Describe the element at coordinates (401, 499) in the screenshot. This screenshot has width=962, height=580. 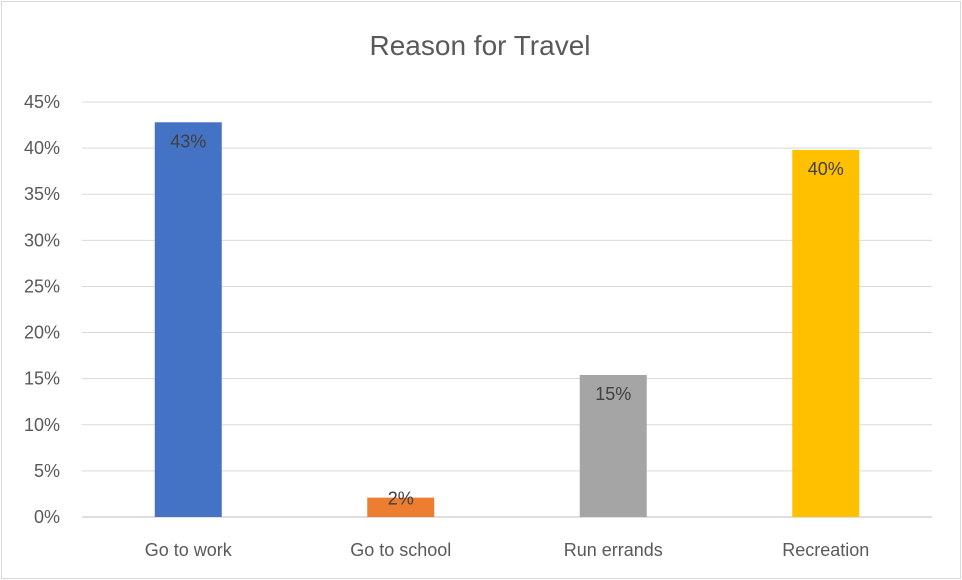
I see `data-label: 2%` at that location.